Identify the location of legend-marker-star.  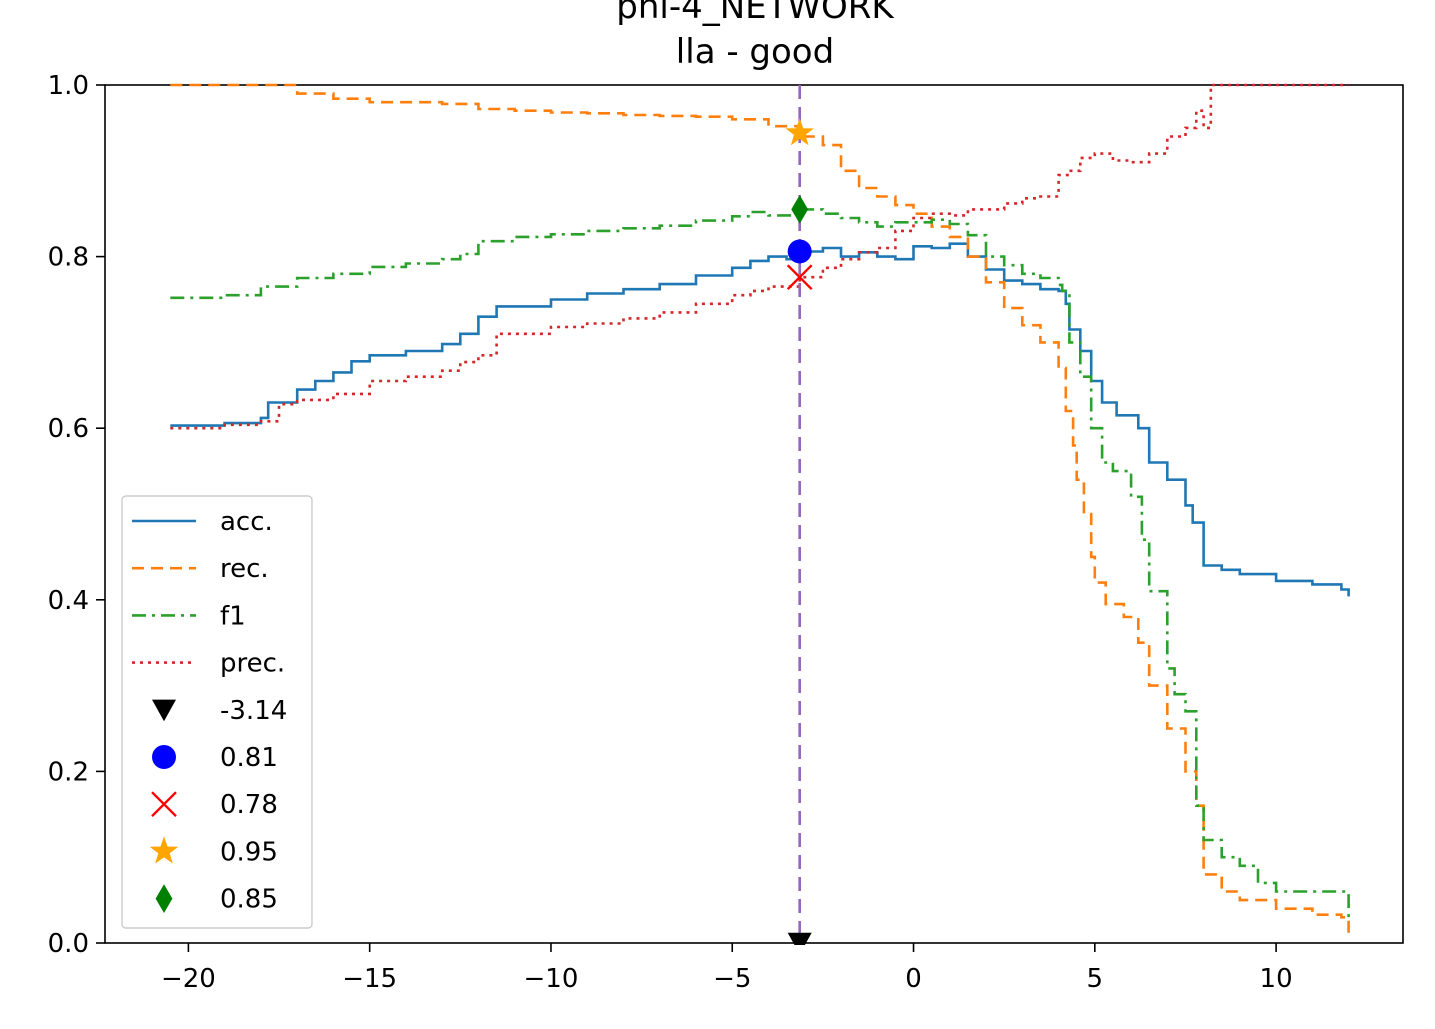
(164, 850).